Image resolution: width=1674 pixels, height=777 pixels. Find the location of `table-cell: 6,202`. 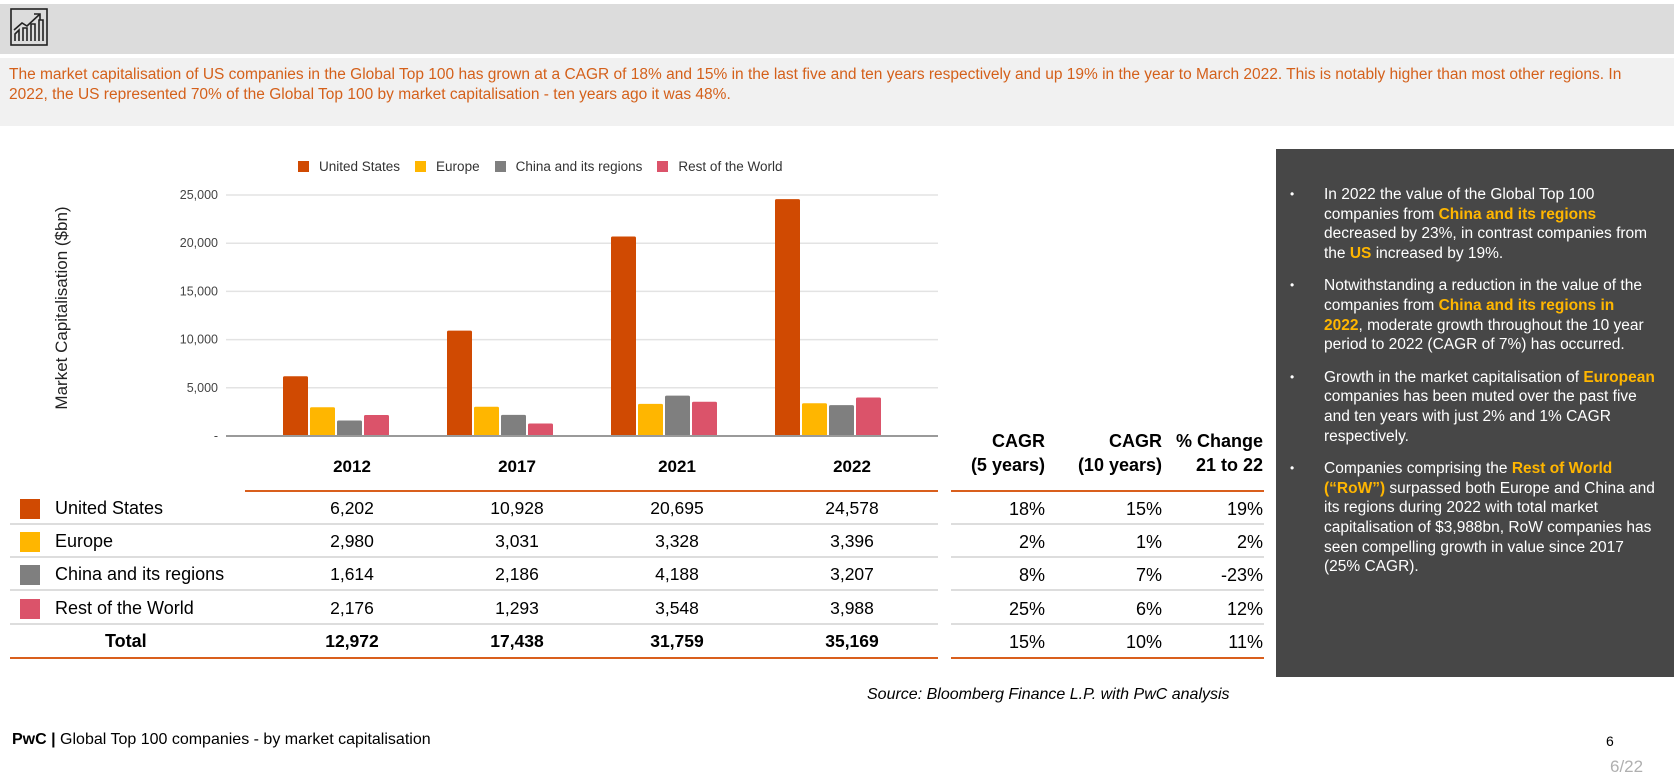

table-cell: 6,202 is located at coordinates (352, 508).